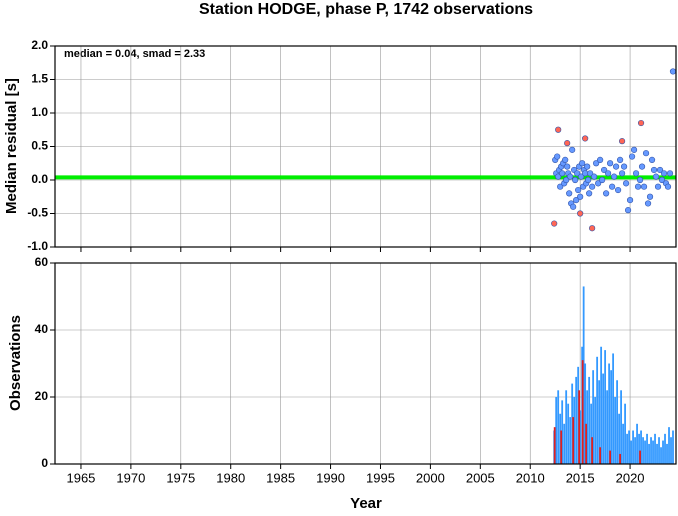  What do you see at coordinates (280, 477) in the screenshot?
I see `x-tick-label: 1985` at bounding box center [280, 477].